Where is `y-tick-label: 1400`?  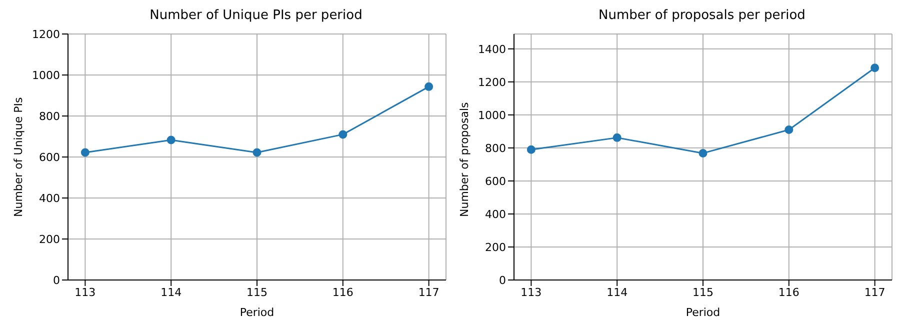
y-tick-label: 1400 is located at coordinates (492, 49).